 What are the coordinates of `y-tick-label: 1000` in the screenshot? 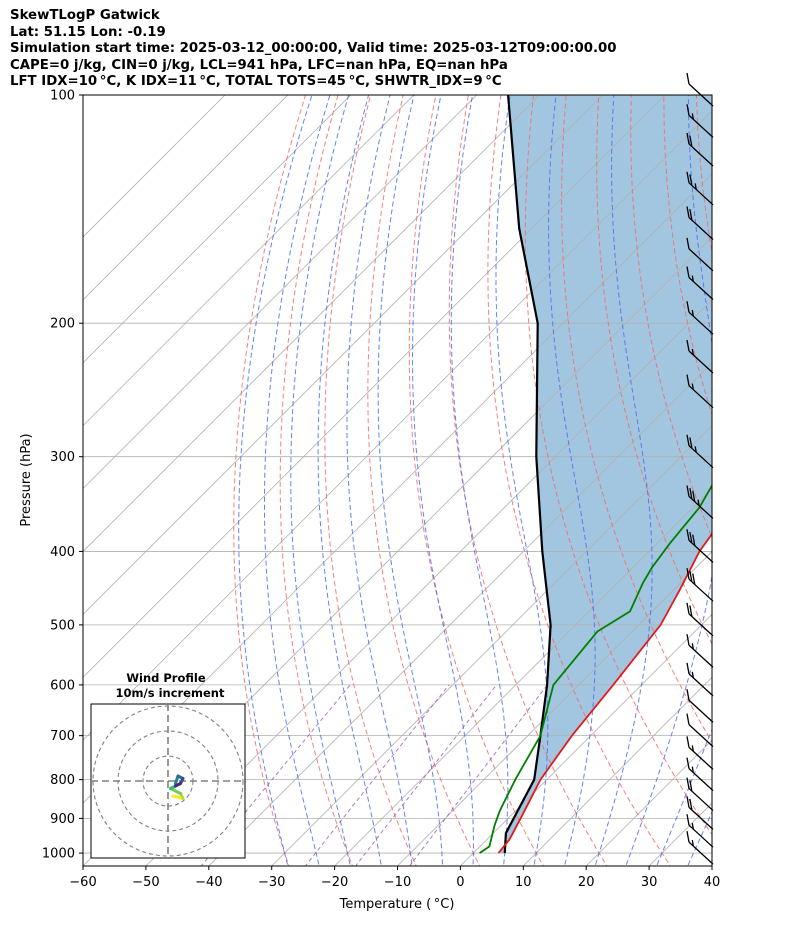 It's located at (58, 854).